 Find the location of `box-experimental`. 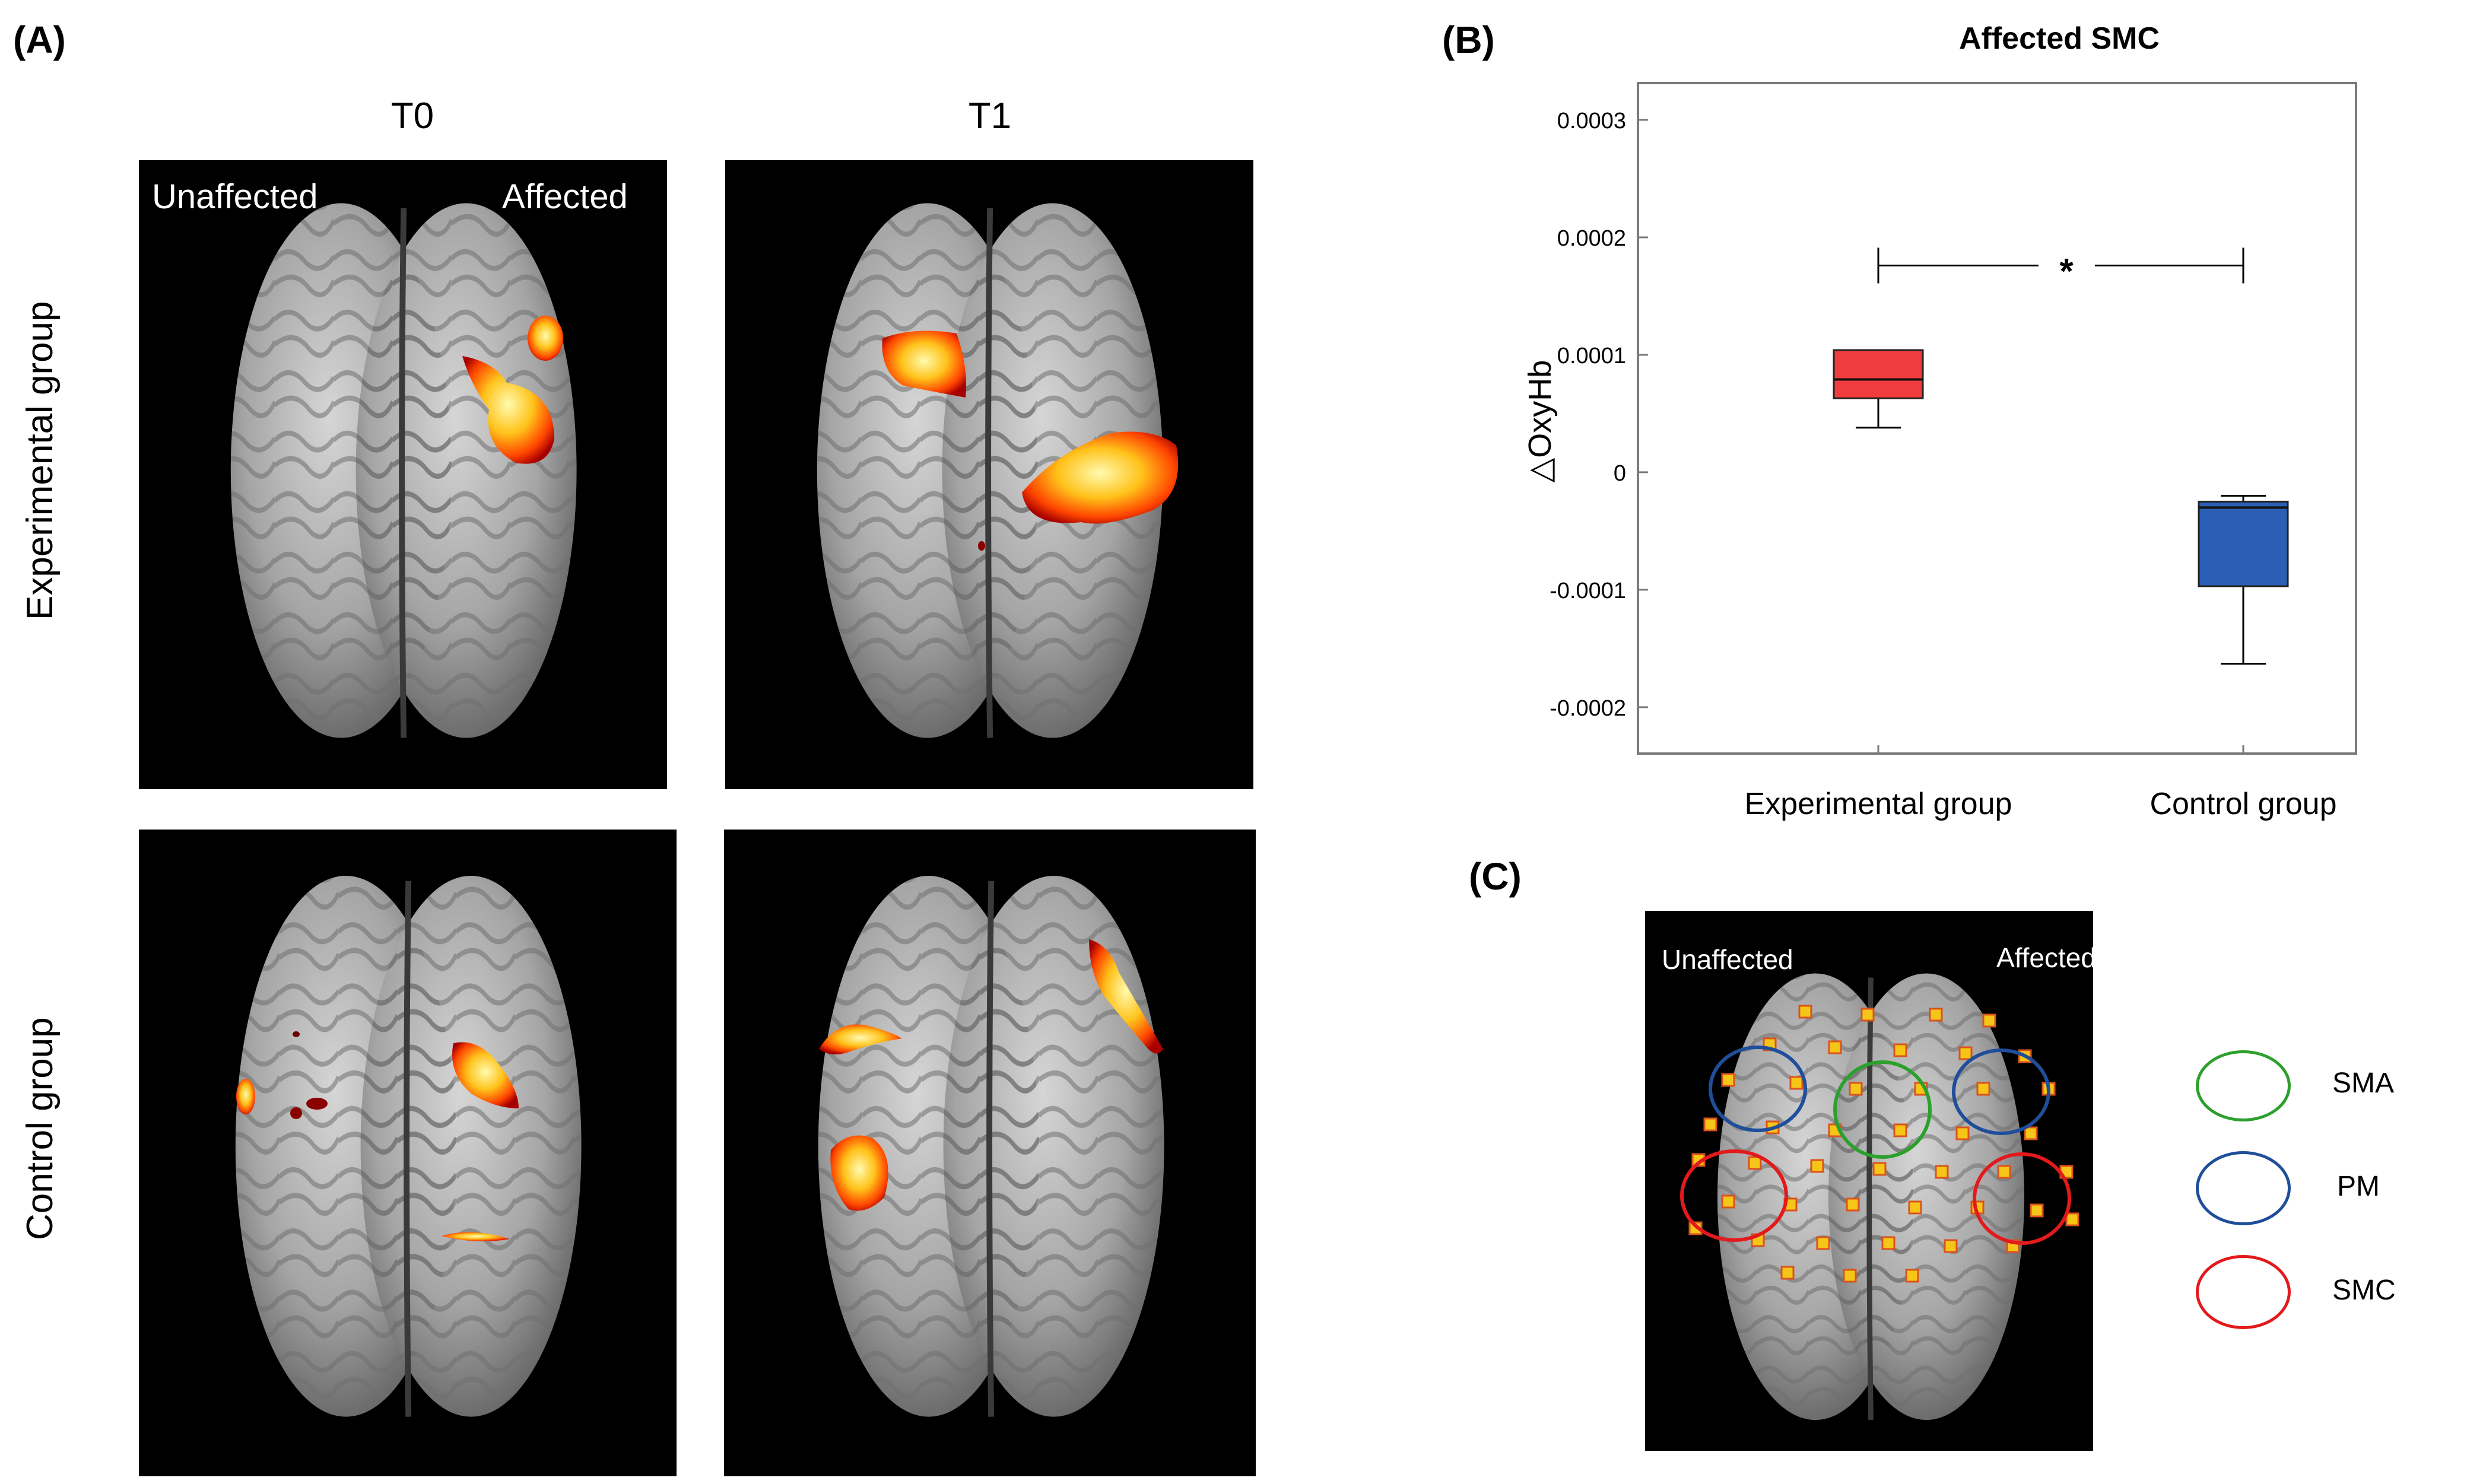

box-experimental is located at coordinates (1879, 551).